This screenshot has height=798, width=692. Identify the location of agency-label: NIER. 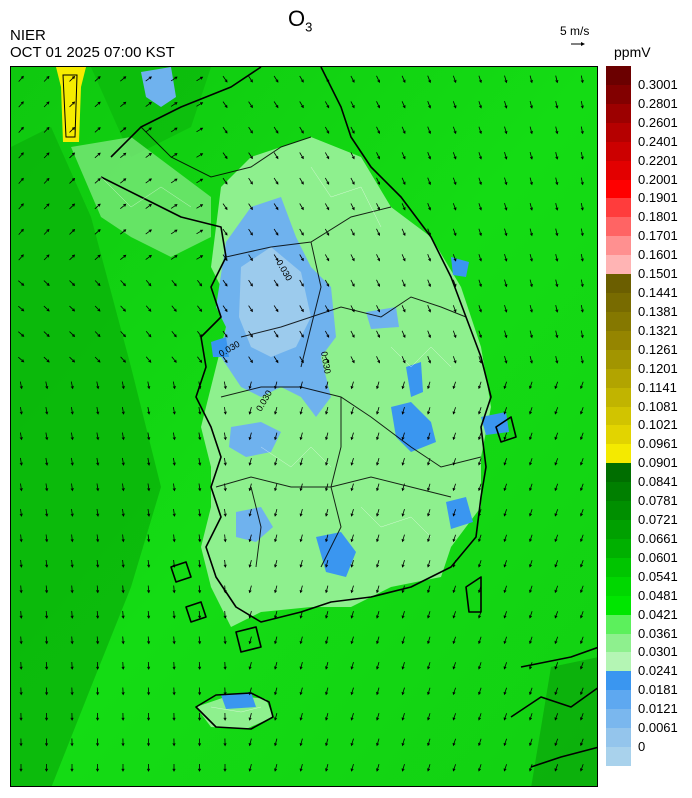
(28, 35).